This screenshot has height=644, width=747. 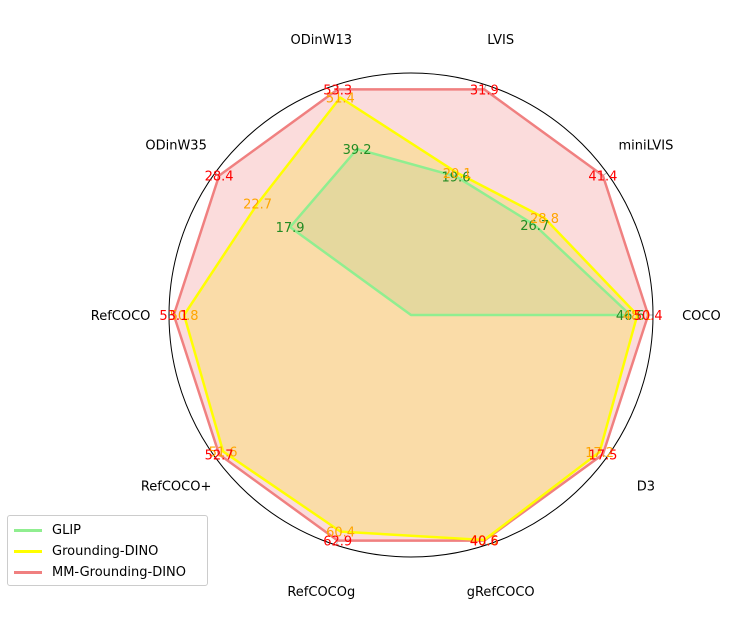 I want to click on value-label-mm-grounding-dino-coco: 50.4, so click(x=648, y=316).